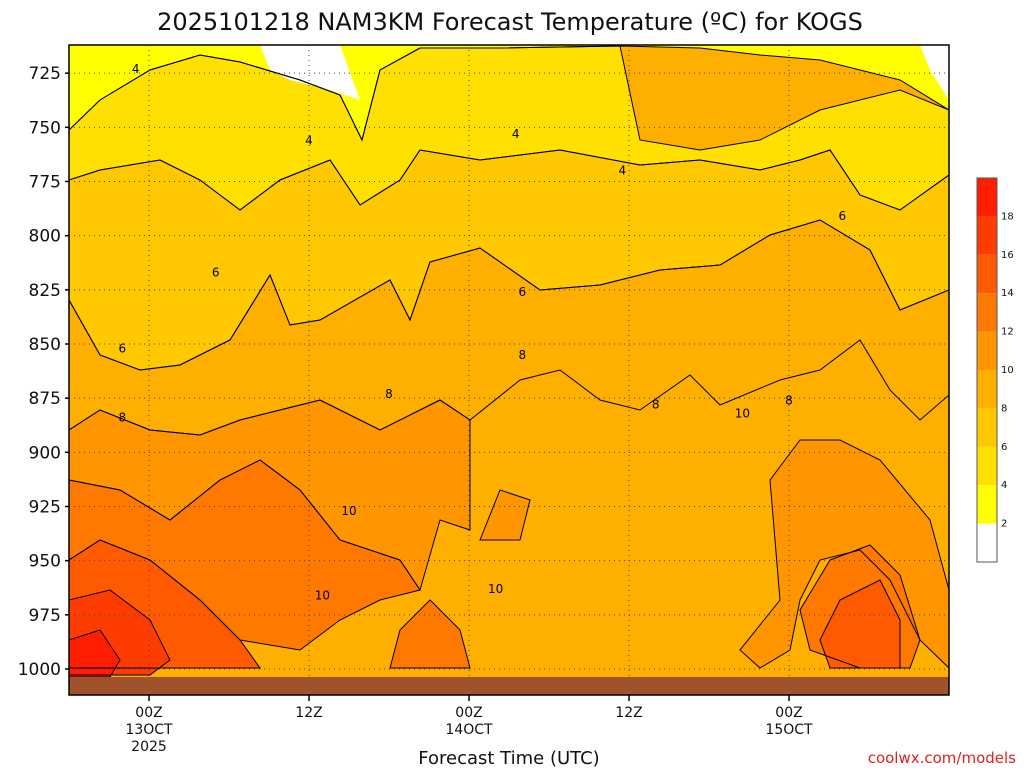  What do you see at coordinates (942, 758) in the screenshot?
I see `credit-link: coolwx.com/models` at bounding box center [942, 758].